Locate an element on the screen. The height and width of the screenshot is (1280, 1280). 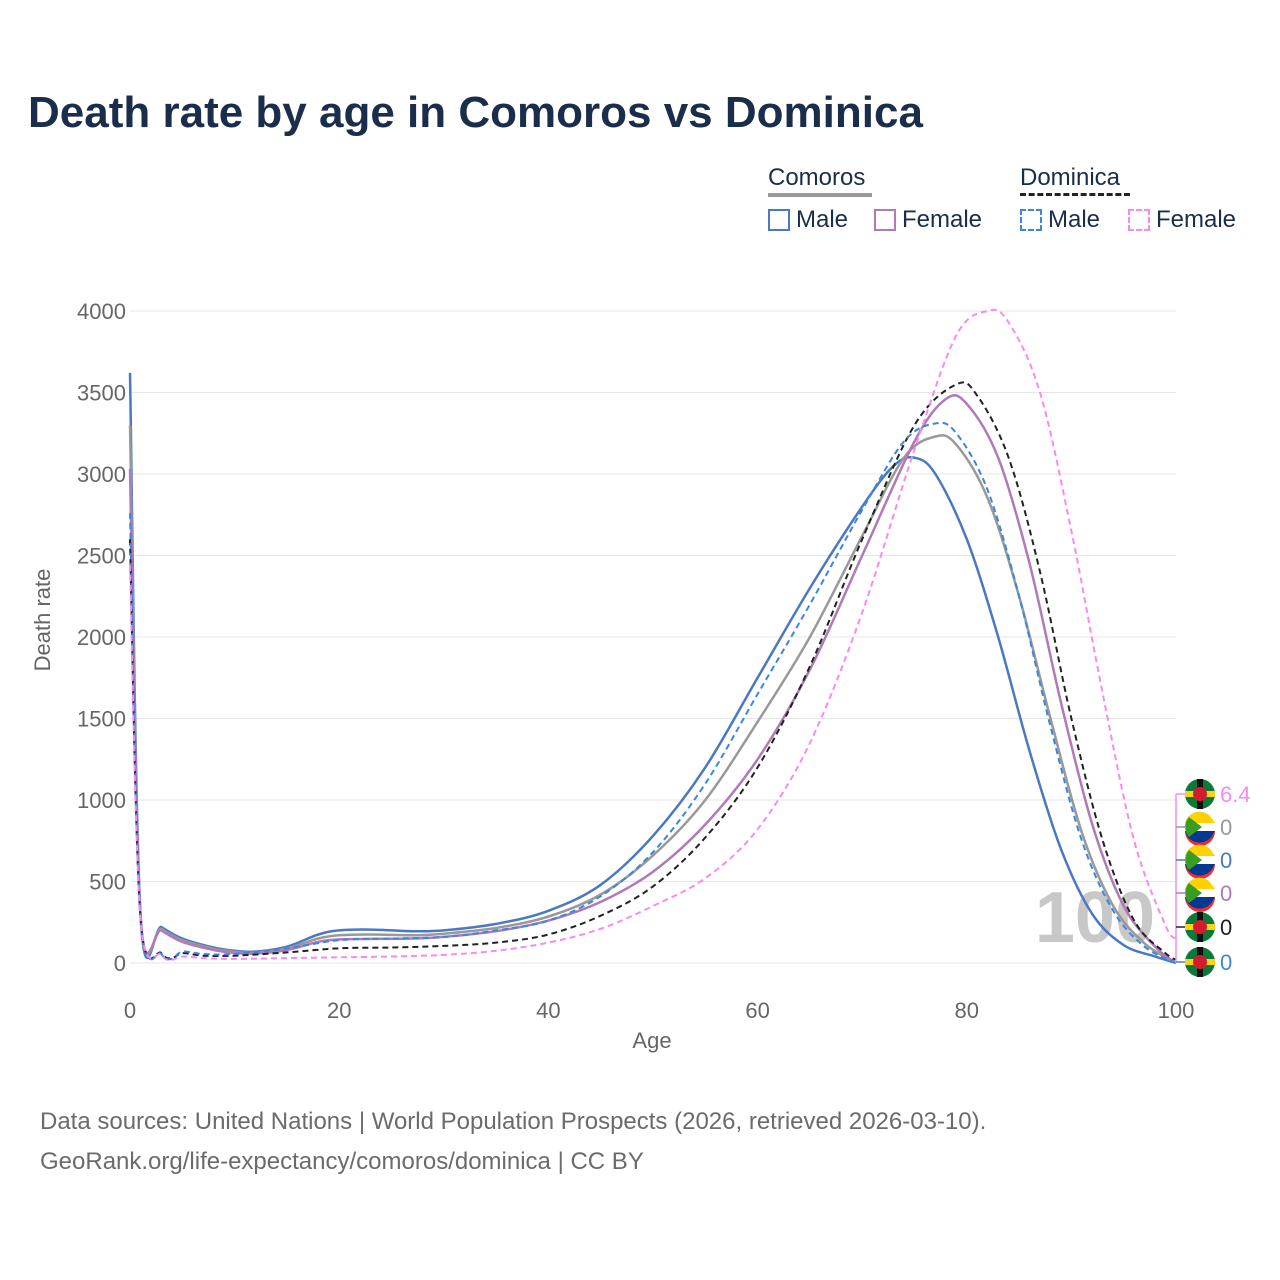
legend-swatch-comoros-male is located at coordinates (779, 220).